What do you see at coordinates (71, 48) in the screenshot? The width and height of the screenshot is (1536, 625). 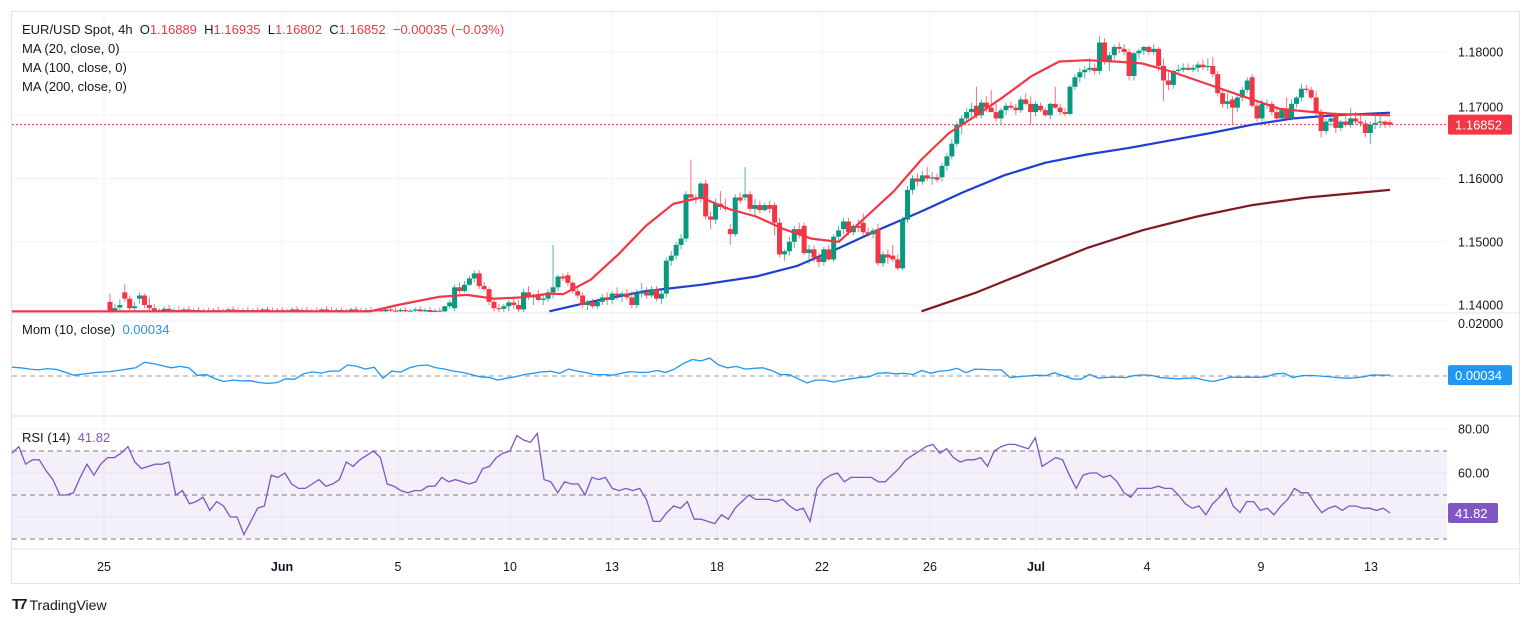 I see `ma20-legend: MA (20, close, 0)` at bounding box center [71, 48].